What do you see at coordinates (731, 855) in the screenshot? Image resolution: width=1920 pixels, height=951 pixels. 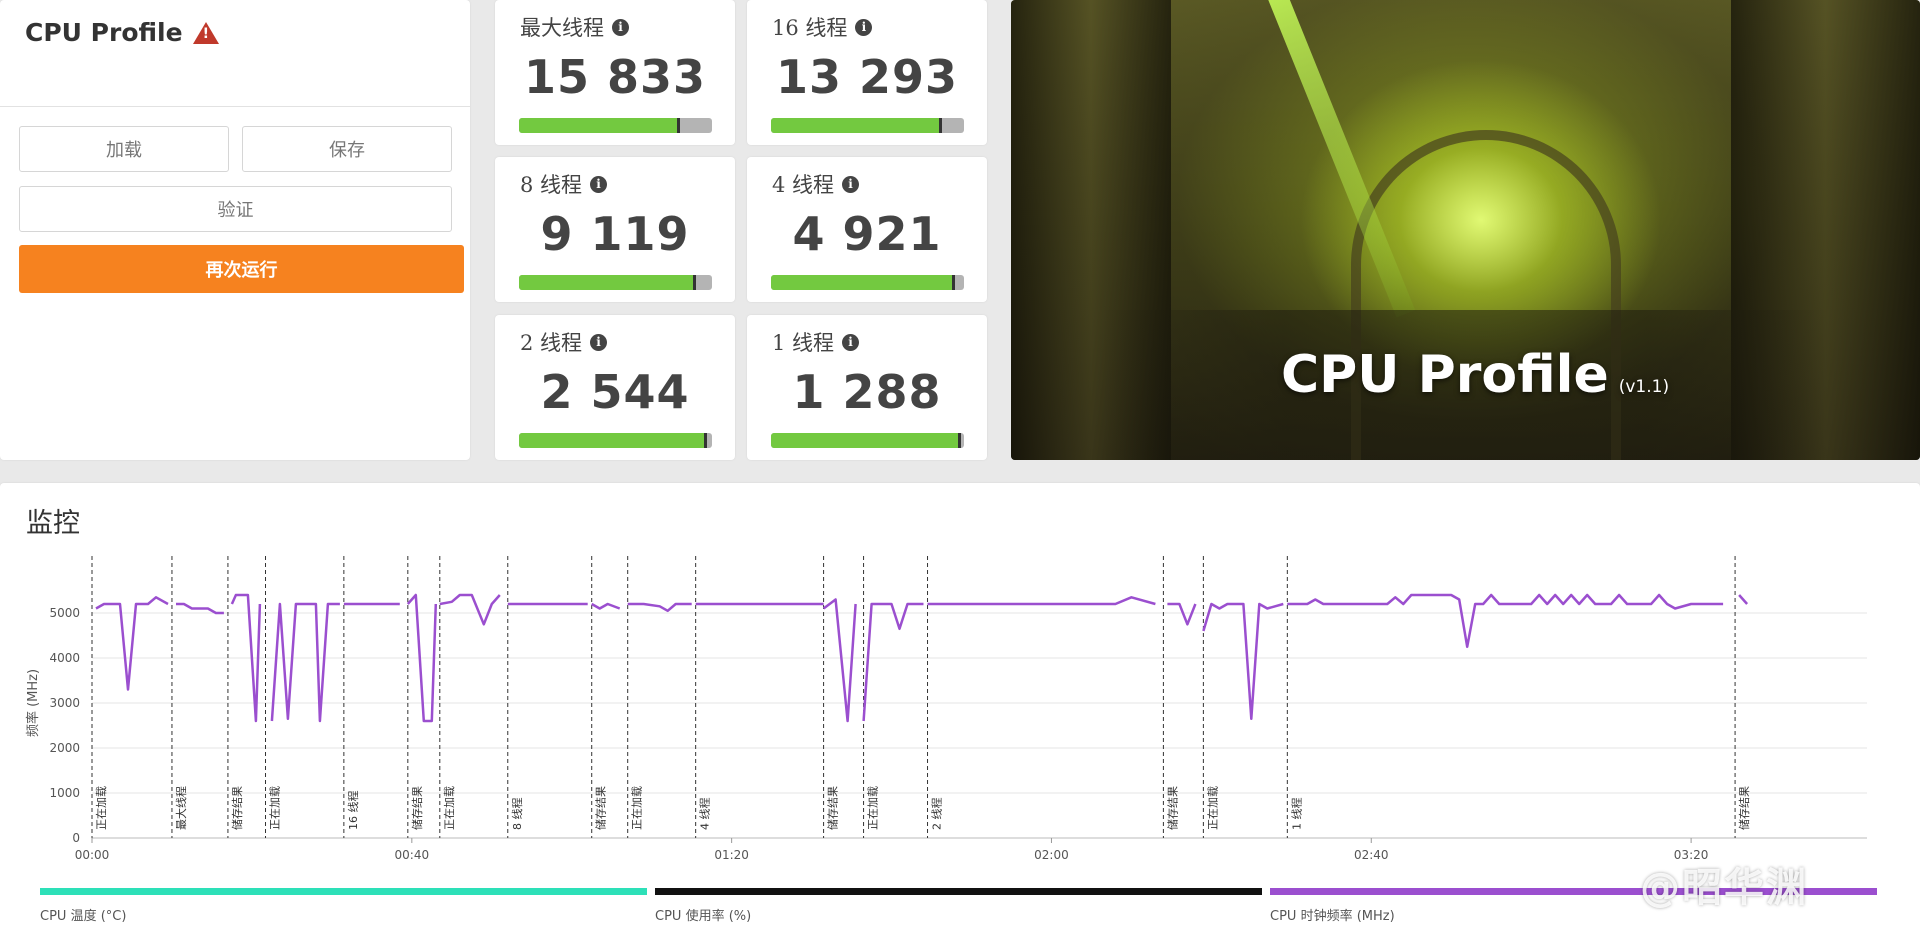 I see `x-tick-label: 01:20` at bounding box center [731, 855].